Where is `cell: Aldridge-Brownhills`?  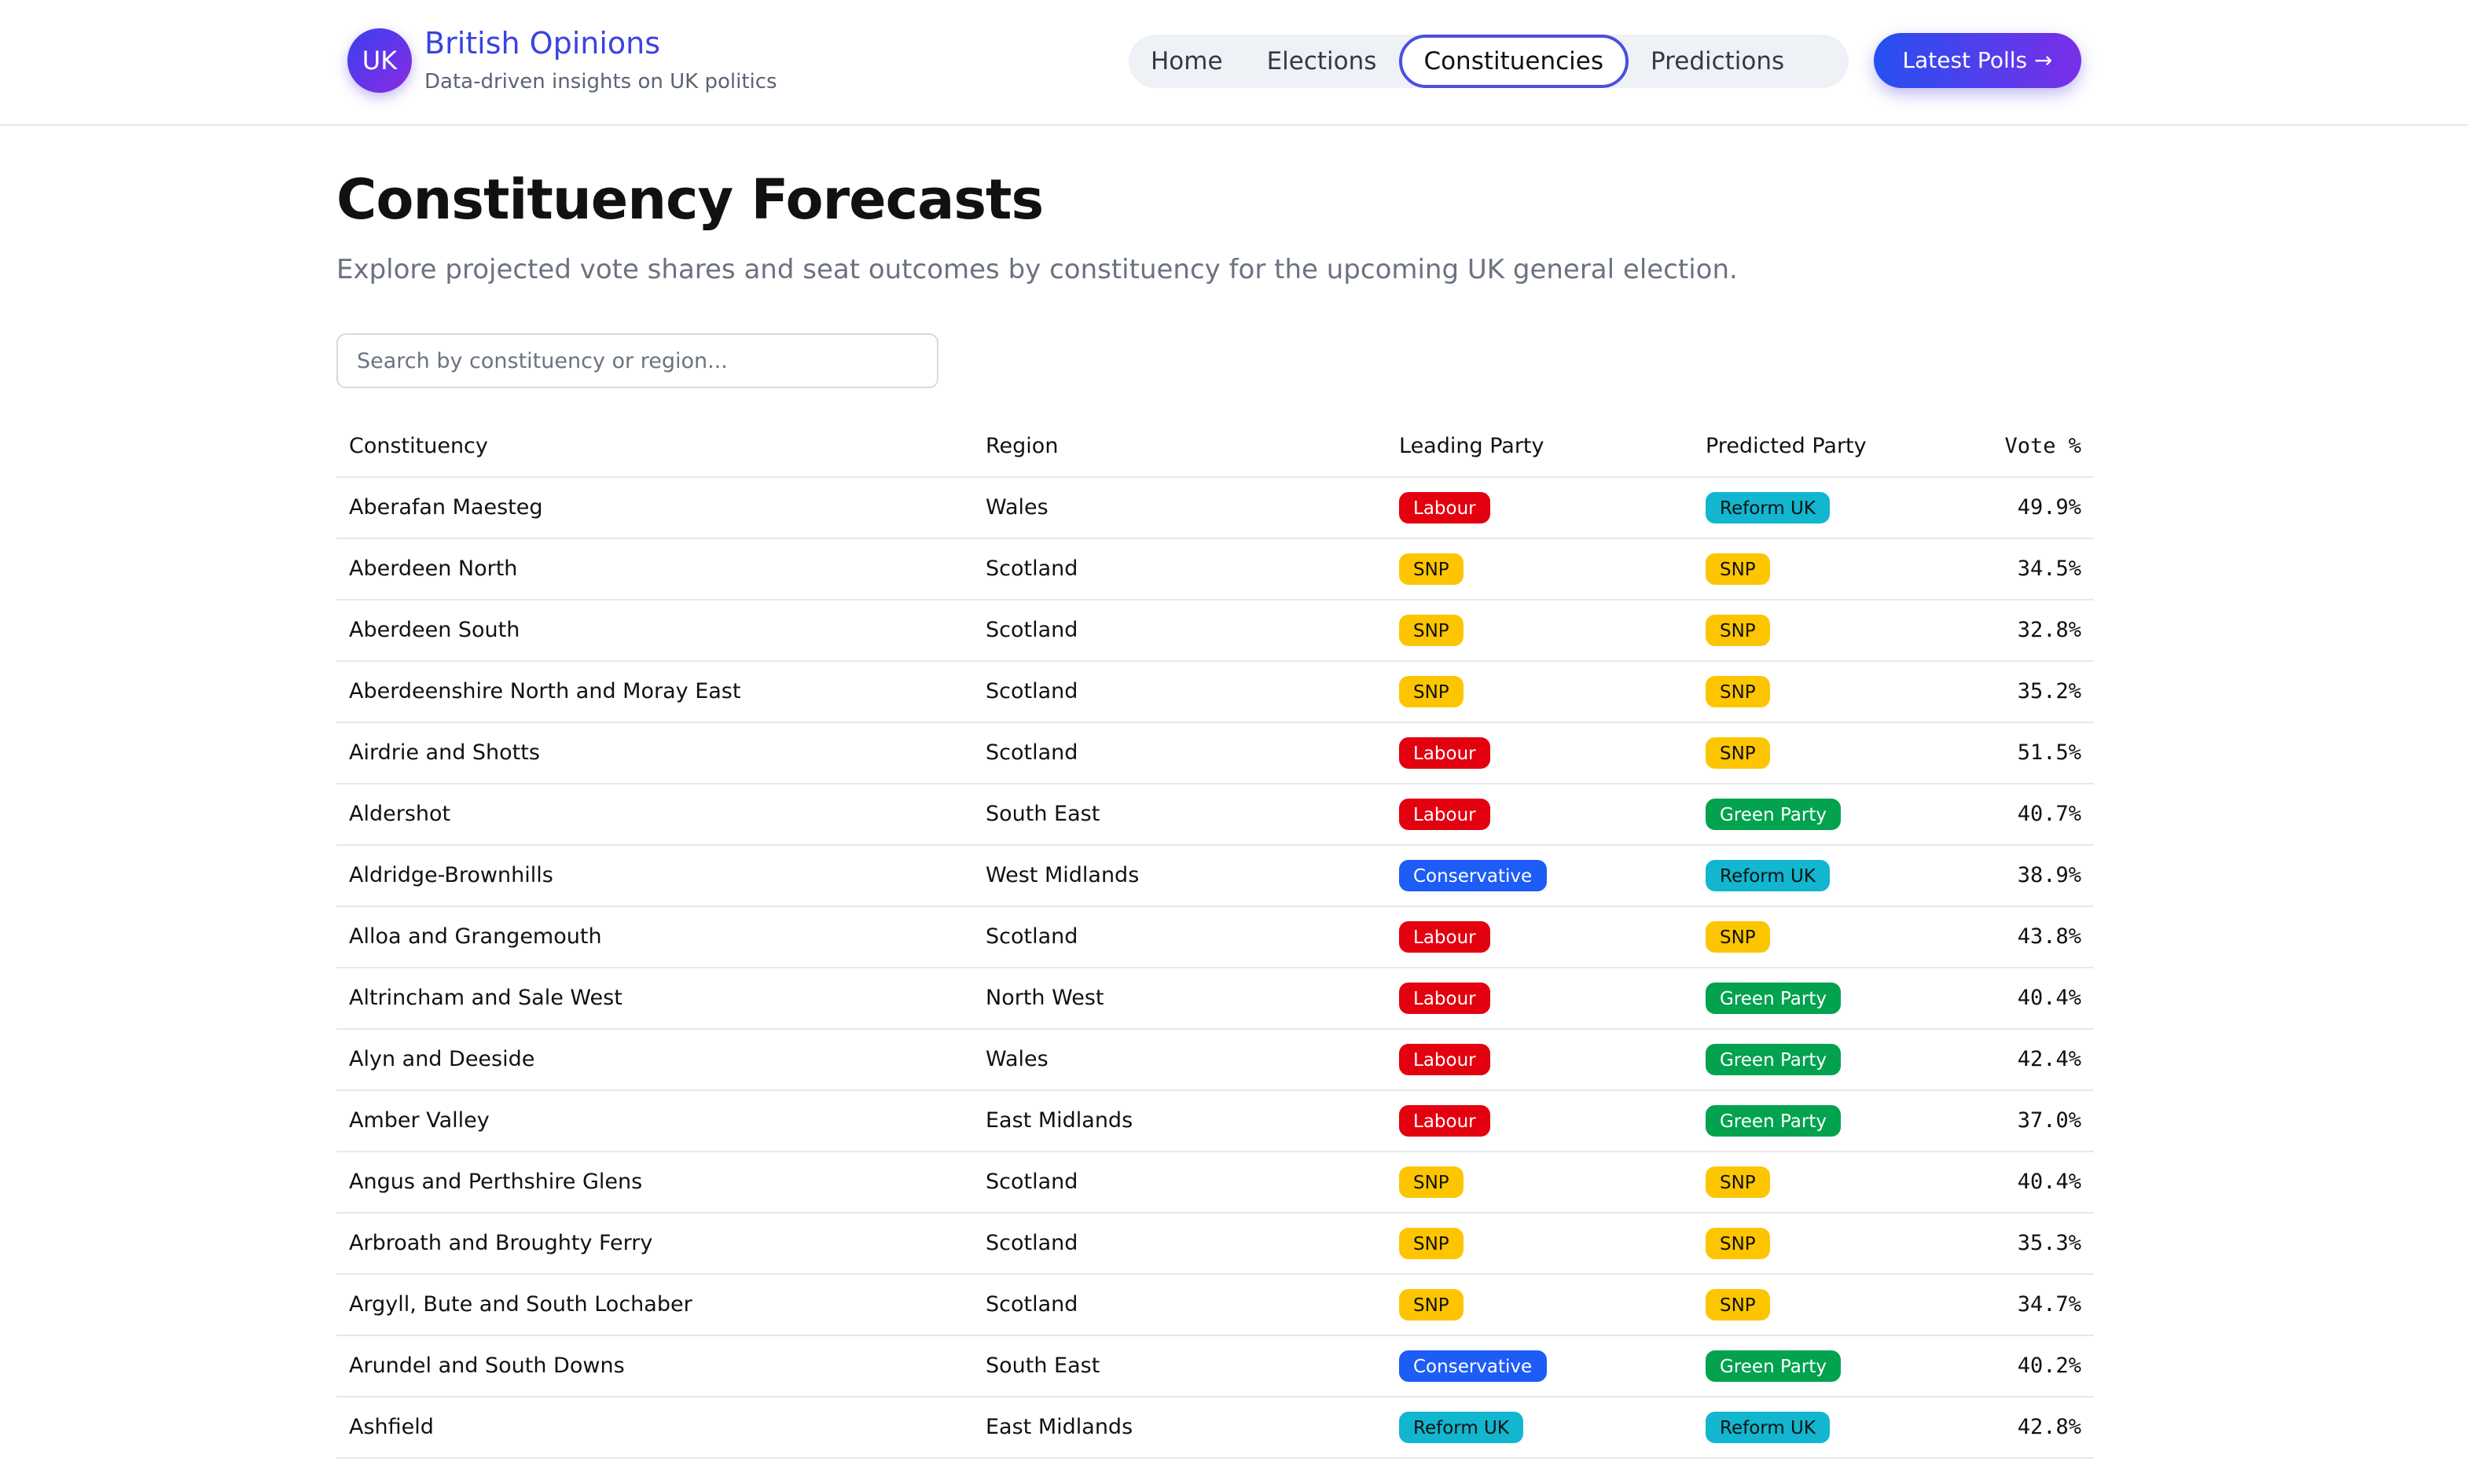 cell: Aldridge-Brownhills is located at coordinates (654, 876).